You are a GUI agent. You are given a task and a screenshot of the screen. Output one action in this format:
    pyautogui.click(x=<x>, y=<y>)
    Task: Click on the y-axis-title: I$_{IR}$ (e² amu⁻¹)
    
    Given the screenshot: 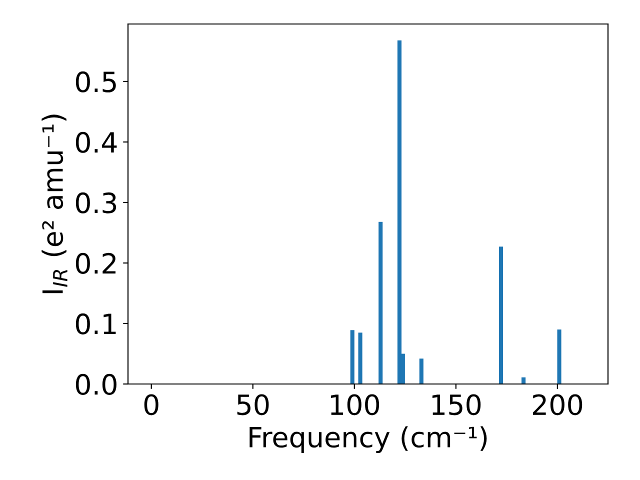 What is the action you would take?
    pyautogui.click(x=55, y=204)
    